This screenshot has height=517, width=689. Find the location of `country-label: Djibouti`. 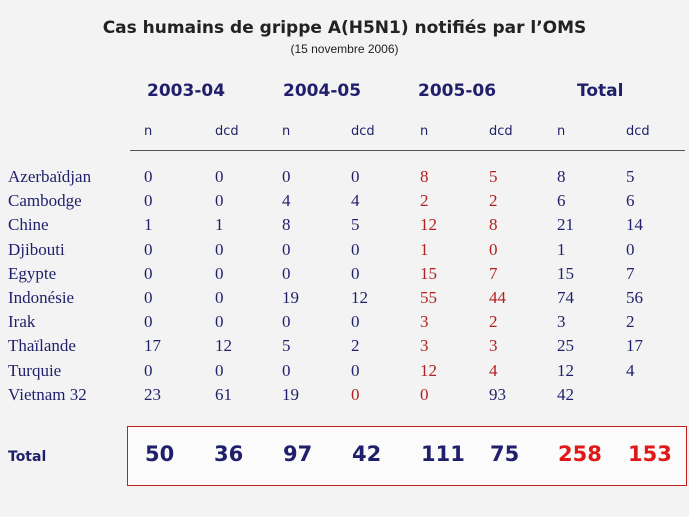

country-label: Djibouti is located at coordinates (36, 249).